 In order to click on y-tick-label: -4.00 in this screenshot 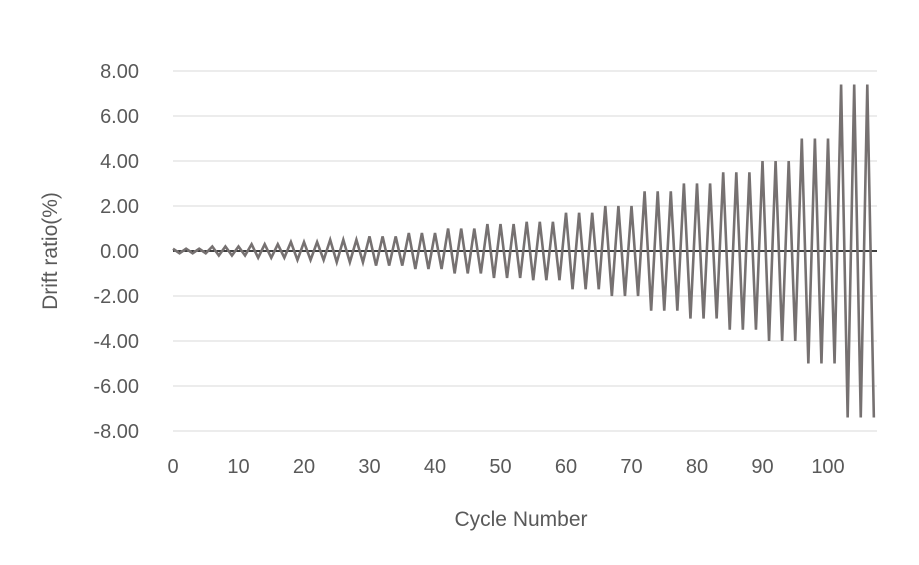, I will do `click(116, 342)`.